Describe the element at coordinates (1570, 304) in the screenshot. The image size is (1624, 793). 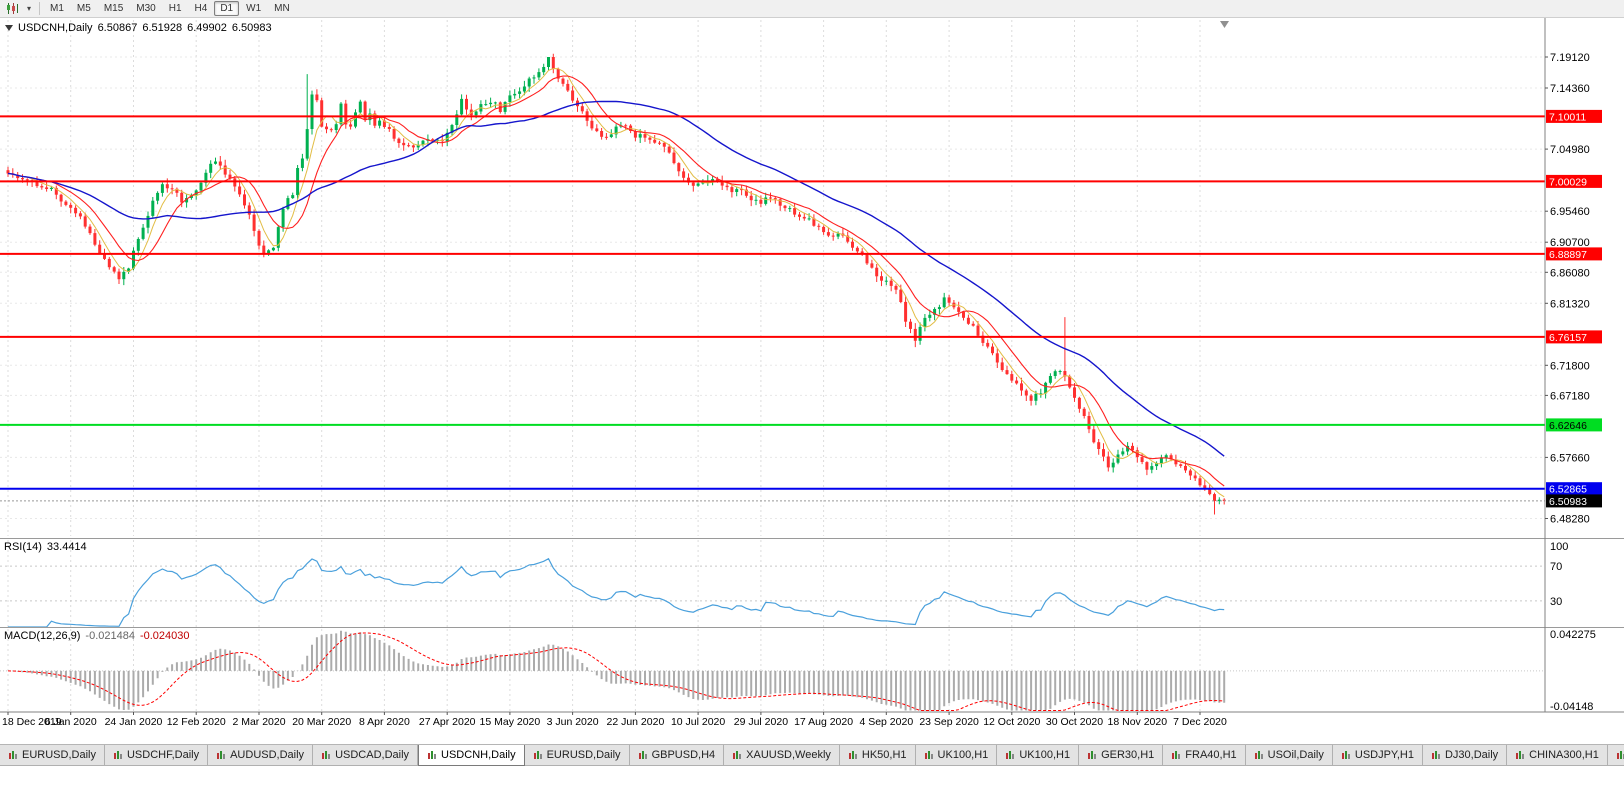
I see `svg-text: 6.81320` at that location.